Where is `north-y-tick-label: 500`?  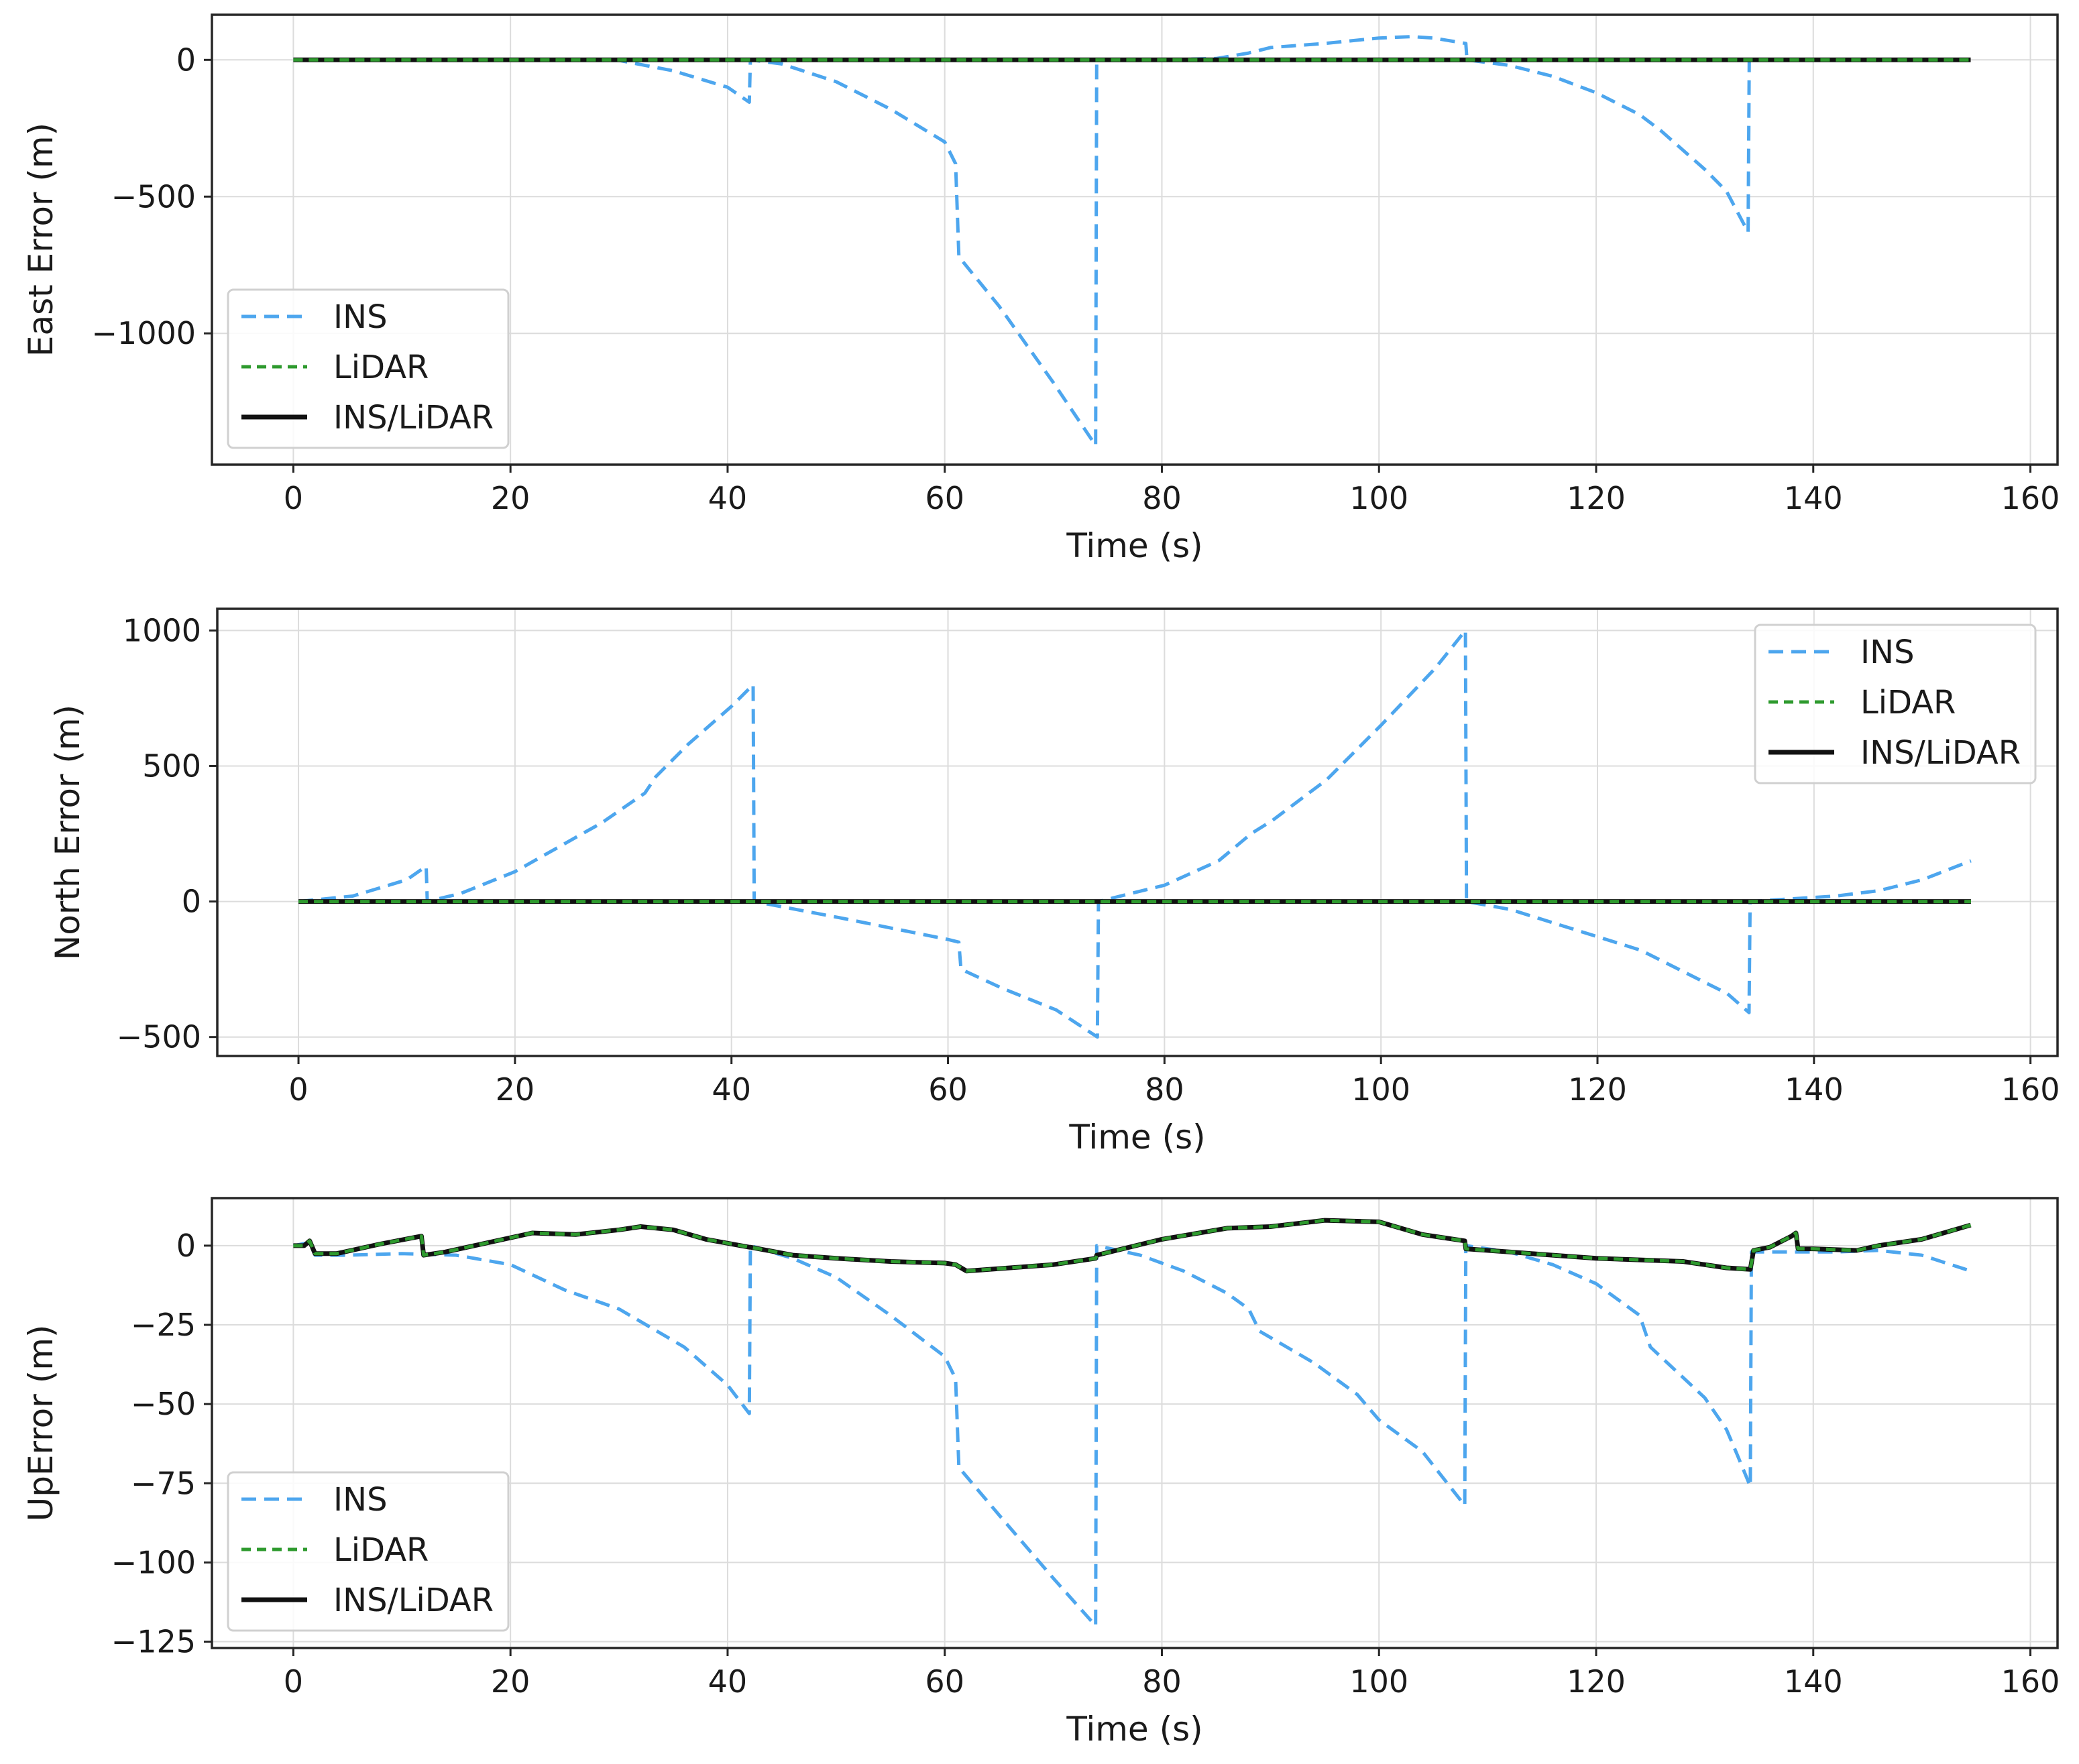
north-y-tick-label: 500 is located at coordinates (171, 766).